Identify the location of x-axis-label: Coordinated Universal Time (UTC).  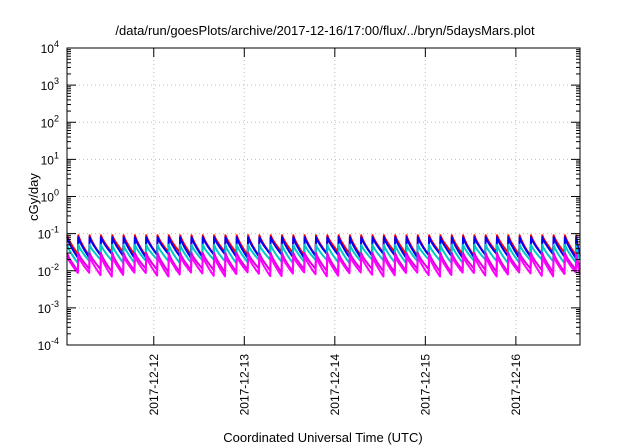
(322, 437).